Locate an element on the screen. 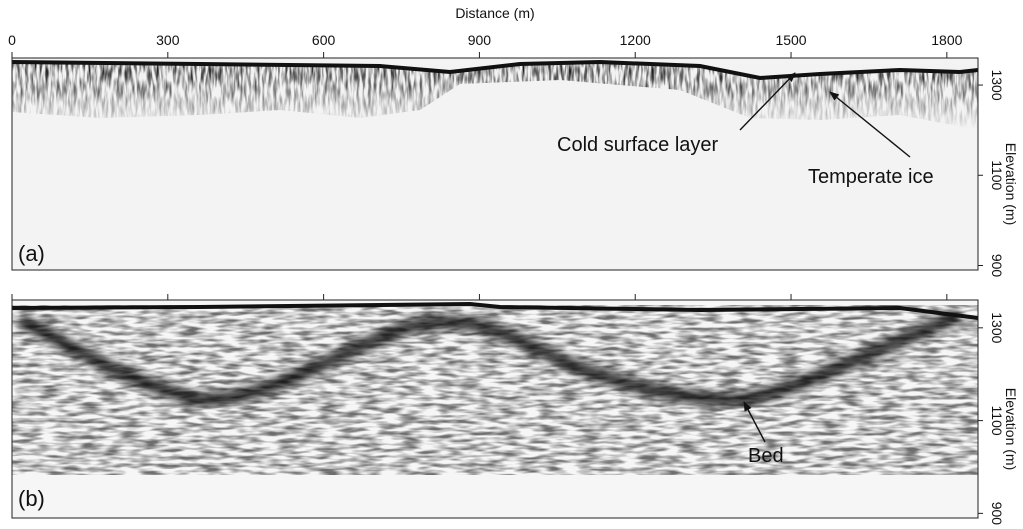 This screenshot has height=529, width=1023. x-tick-label: 600 is located at coordinates (324, 40).